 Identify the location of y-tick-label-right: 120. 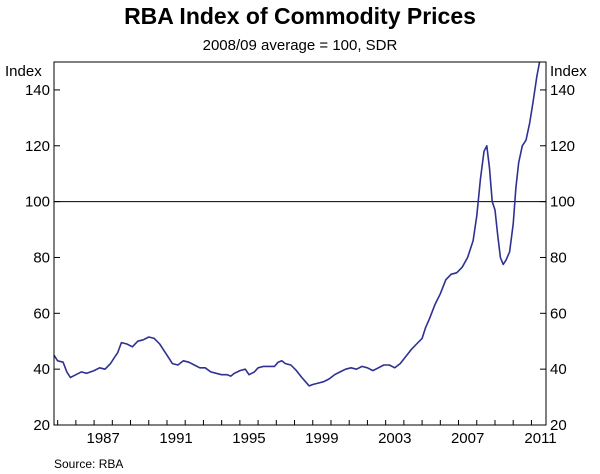
(562, 146).